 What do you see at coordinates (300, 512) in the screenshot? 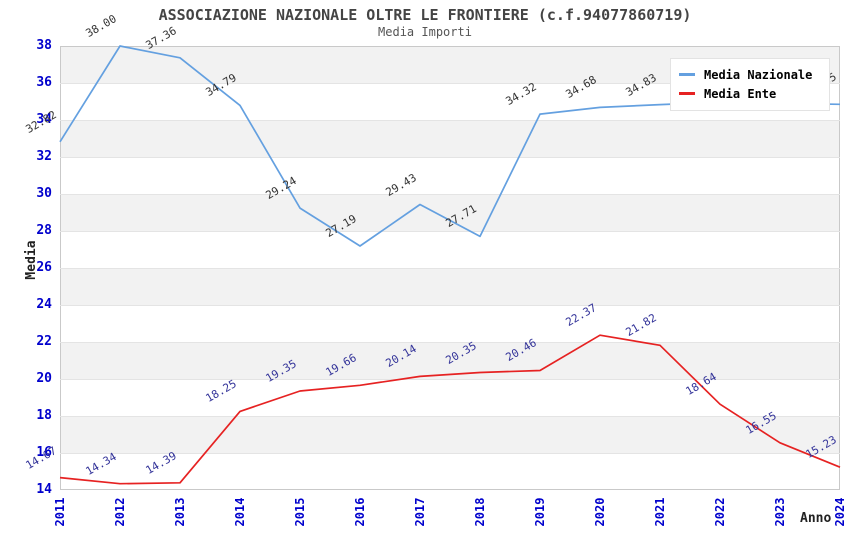
I see `x-tick-label: 2015` at bounding box center [300, 512].